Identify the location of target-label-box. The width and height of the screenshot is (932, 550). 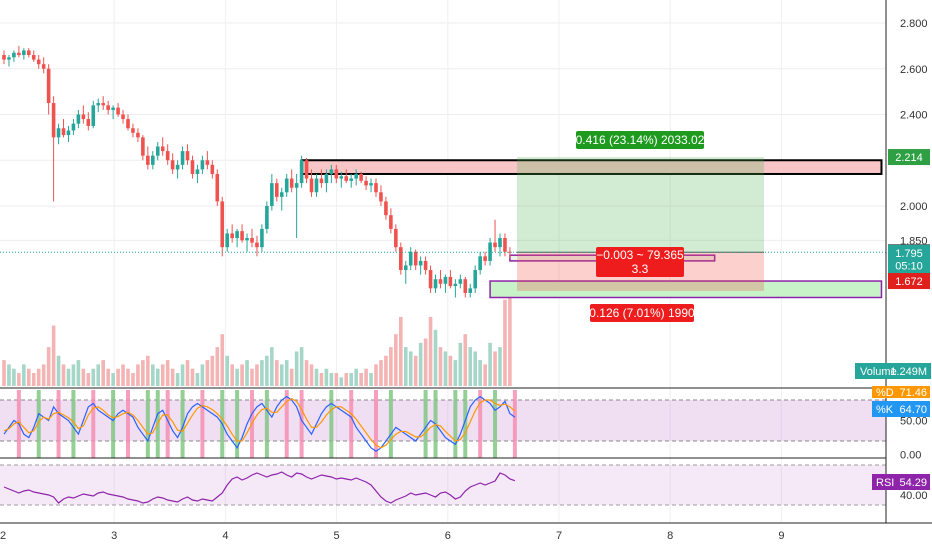
(640, 140).